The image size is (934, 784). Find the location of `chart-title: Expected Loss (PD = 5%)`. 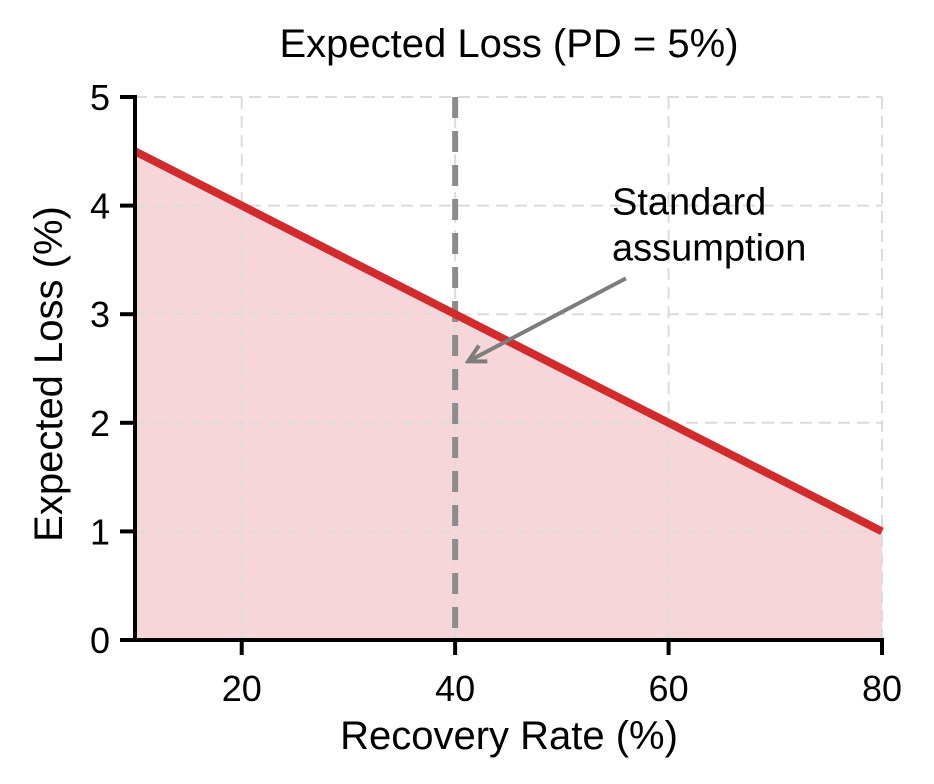

chart-title: Expected Loss (PD = 5%) is located at coordinates (508, 44).